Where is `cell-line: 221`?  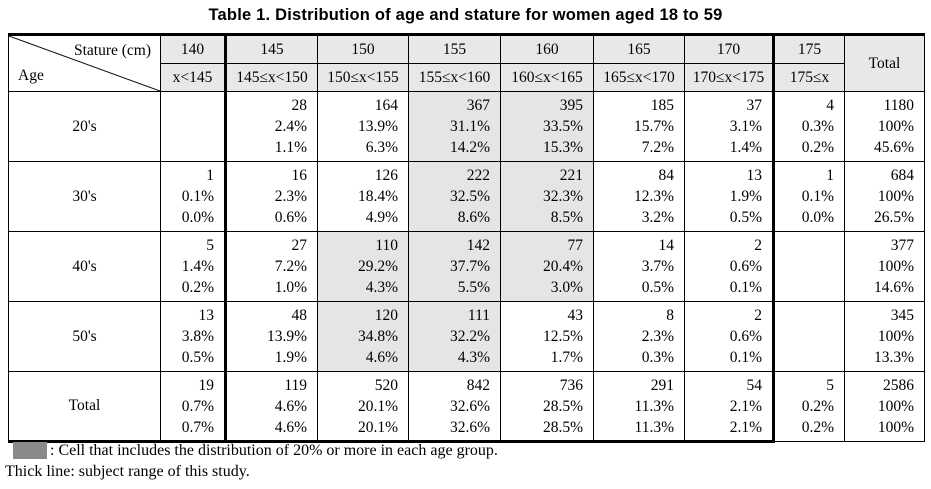
cell-line: 221 is located at coordinates (571, 175).